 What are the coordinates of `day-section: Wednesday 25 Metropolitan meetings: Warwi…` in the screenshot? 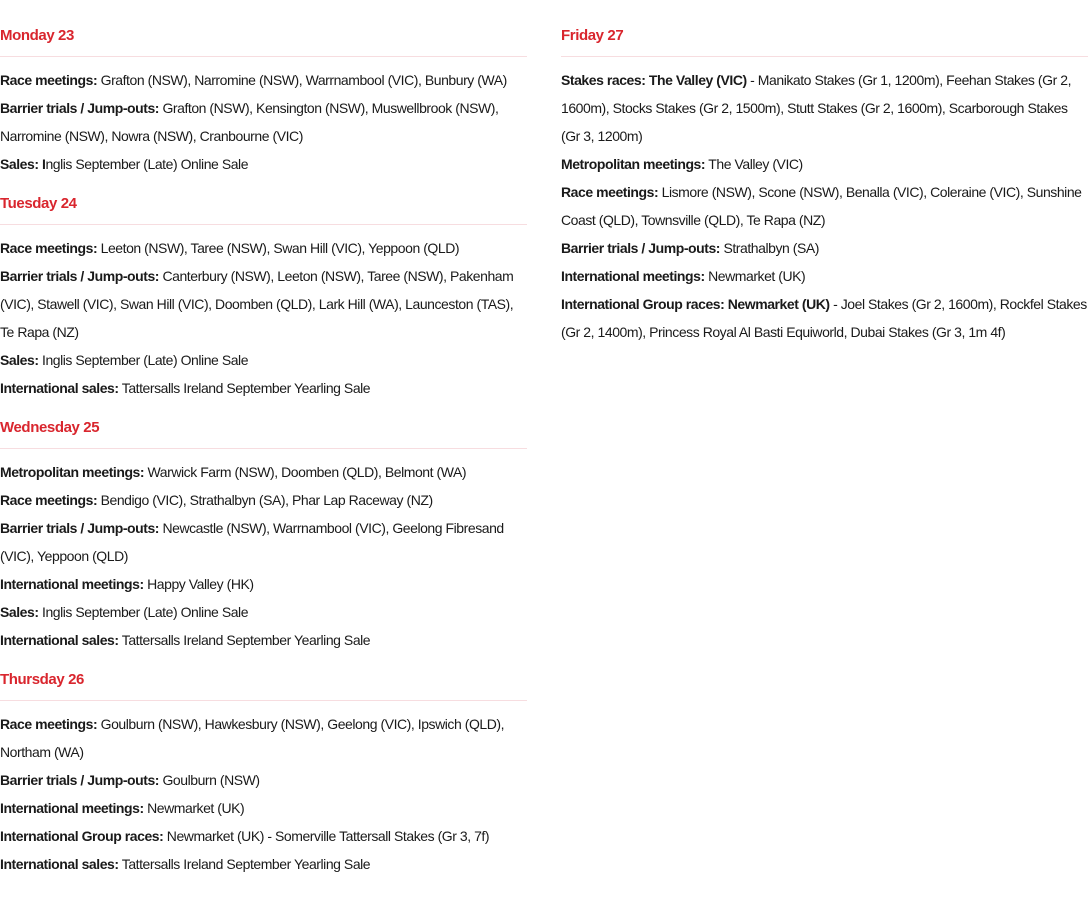 It's located at (263, 534).